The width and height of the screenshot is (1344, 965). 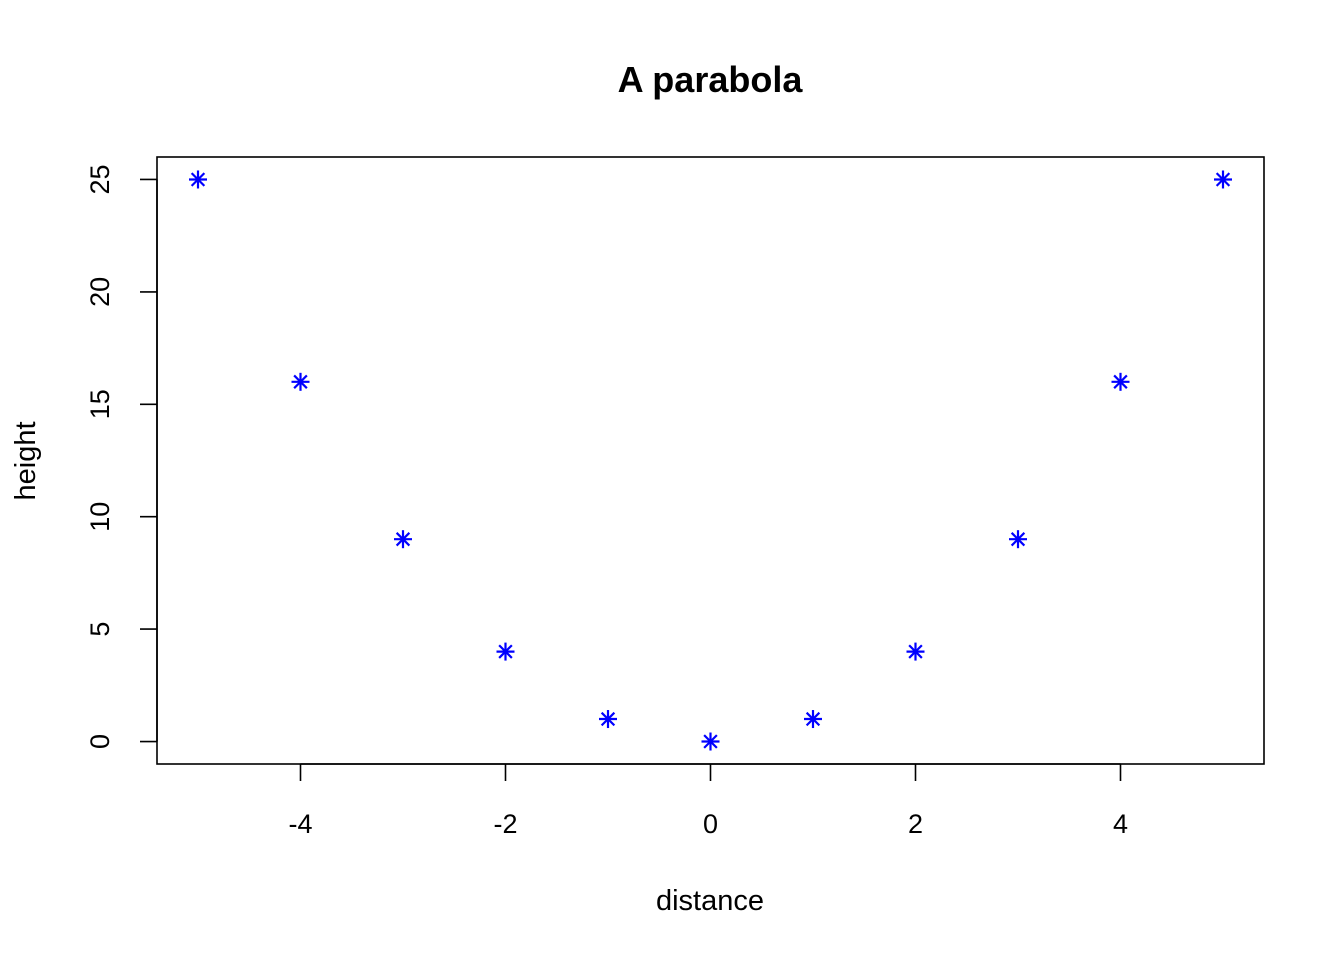 What do you see at coordinates (100, 517) in the screenshot?
I see `y-tick-label: 10` at bounding box center [100, 517].